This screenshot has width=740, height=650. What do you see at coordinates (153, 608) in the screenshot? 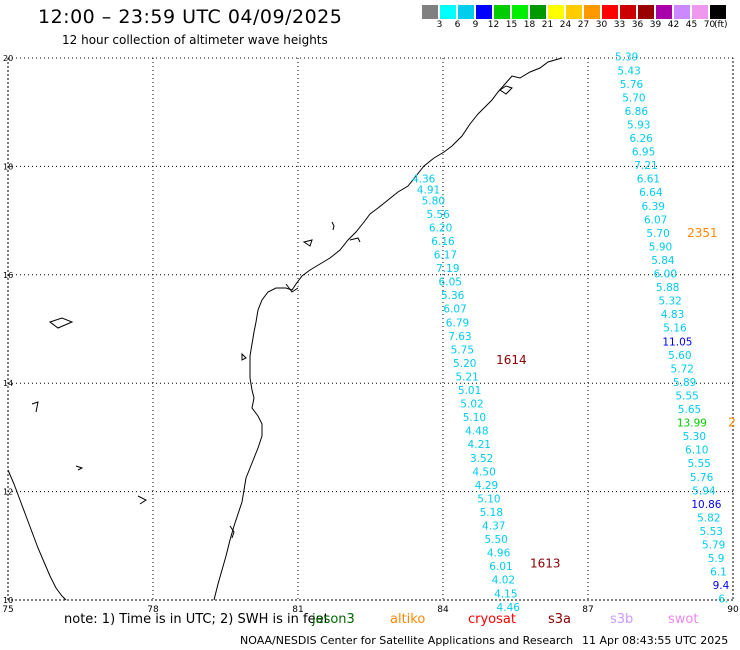
I see `x-tick-label: 78` at bounding box center [153, 608].